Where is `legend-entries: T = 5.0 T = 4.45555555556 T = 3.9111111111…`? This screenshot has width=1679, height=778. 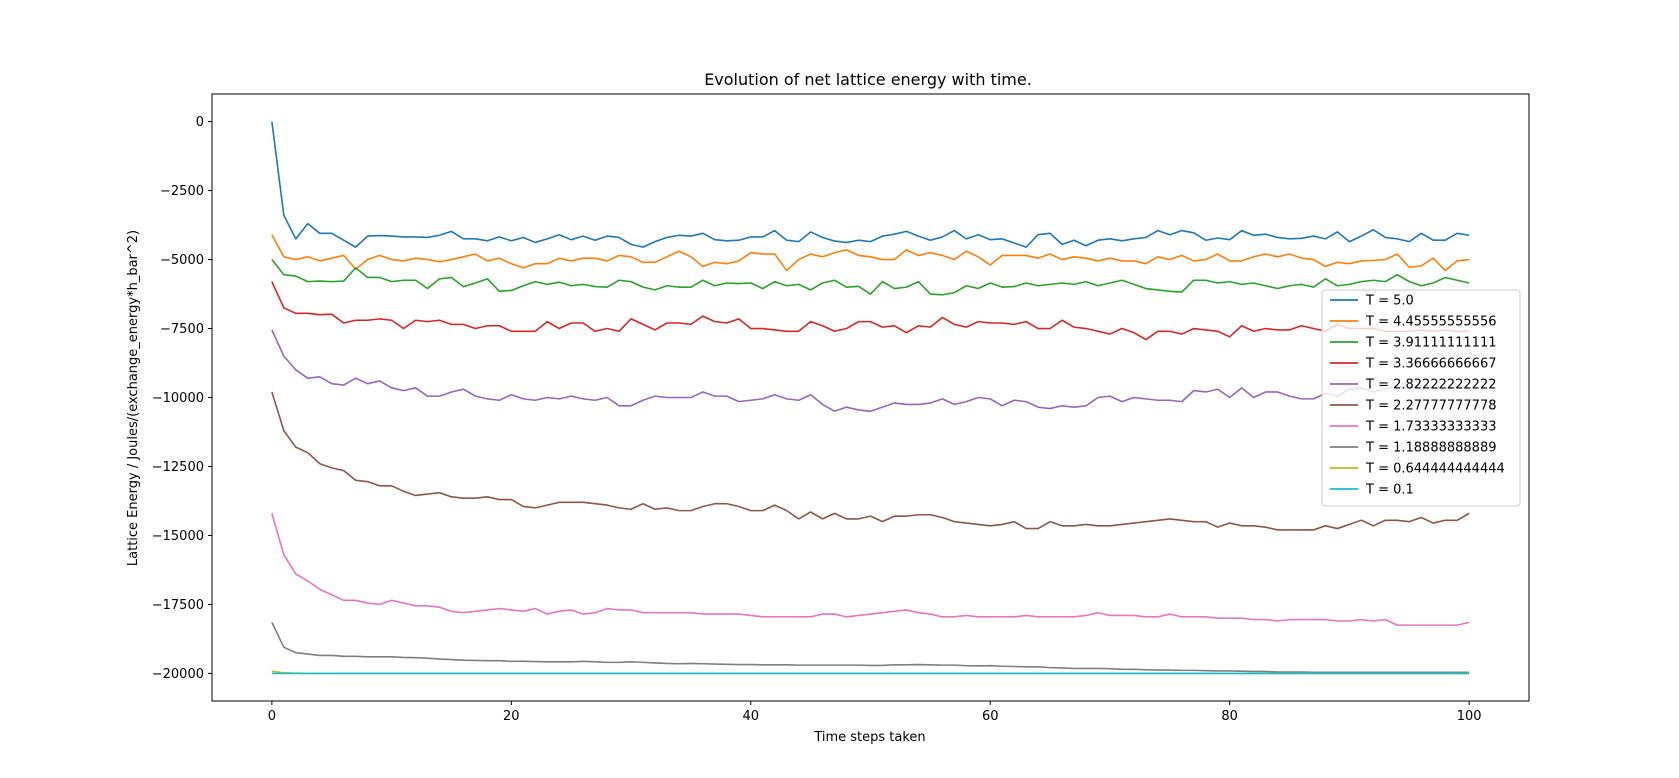 legend-entries: T = 5.0 T = 4.45555555556 T = 3.9111111111… is located at coordinates (1417, 396).